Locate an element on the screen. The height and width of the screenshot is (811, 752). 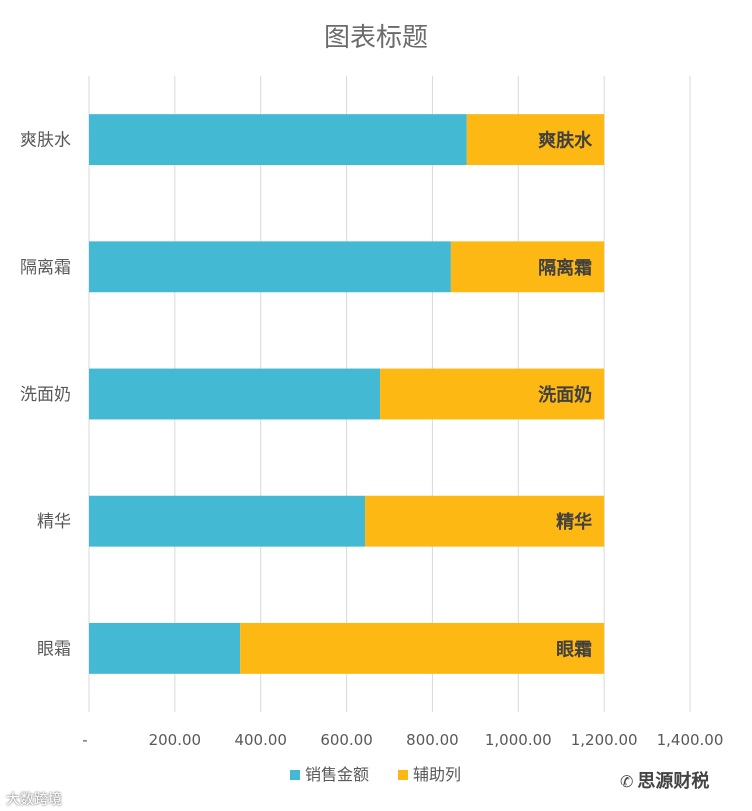
category-label: 隔离霜 is located at coordinates (45, 268).